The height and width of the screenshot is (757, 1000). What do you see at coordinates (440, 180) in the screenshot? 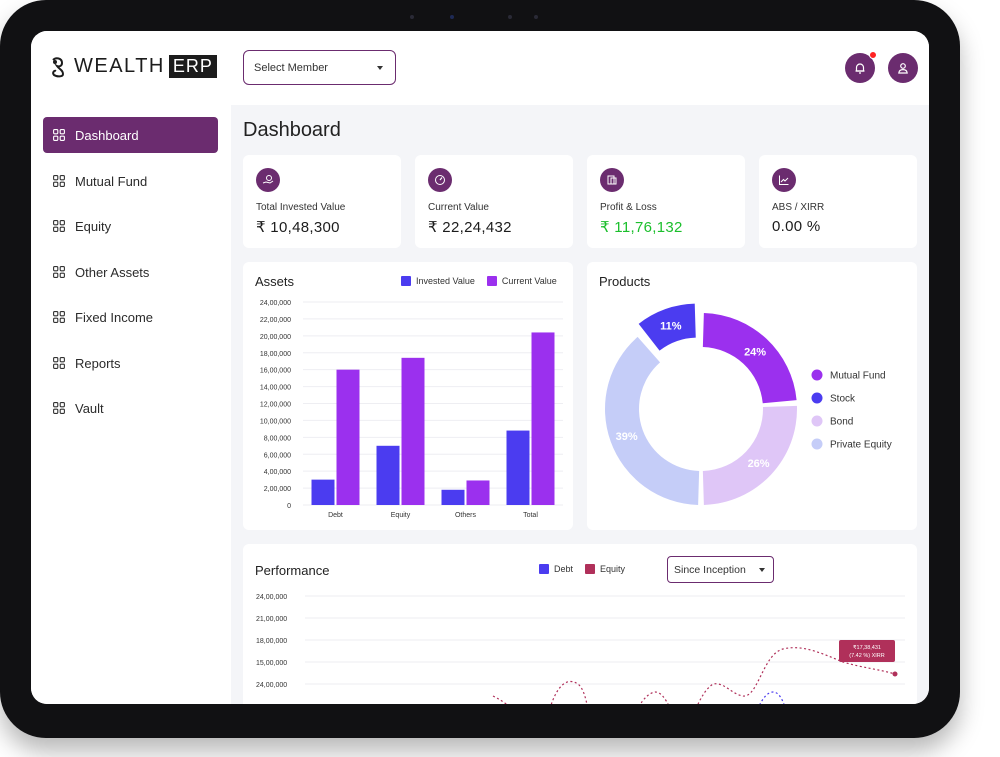
I see `gauge-icon` at bounding box center [440, 180].